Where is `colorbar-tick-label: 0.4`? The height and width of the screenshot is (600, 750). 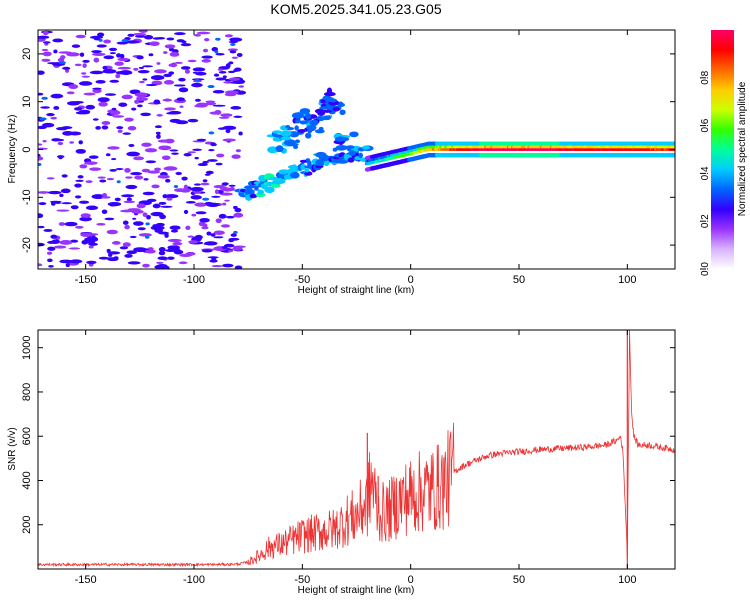 colorbar-tick-label: 0.4 is located at coordinates (705, 173).